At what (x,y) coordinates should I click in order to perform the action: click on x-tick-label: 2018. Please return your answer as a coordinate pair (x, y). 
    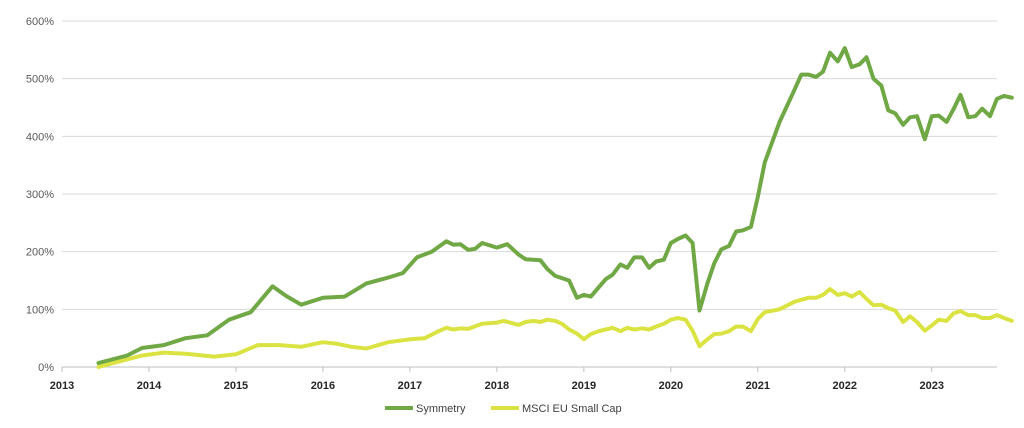
    Looking at the image, I should click on (497, 386).